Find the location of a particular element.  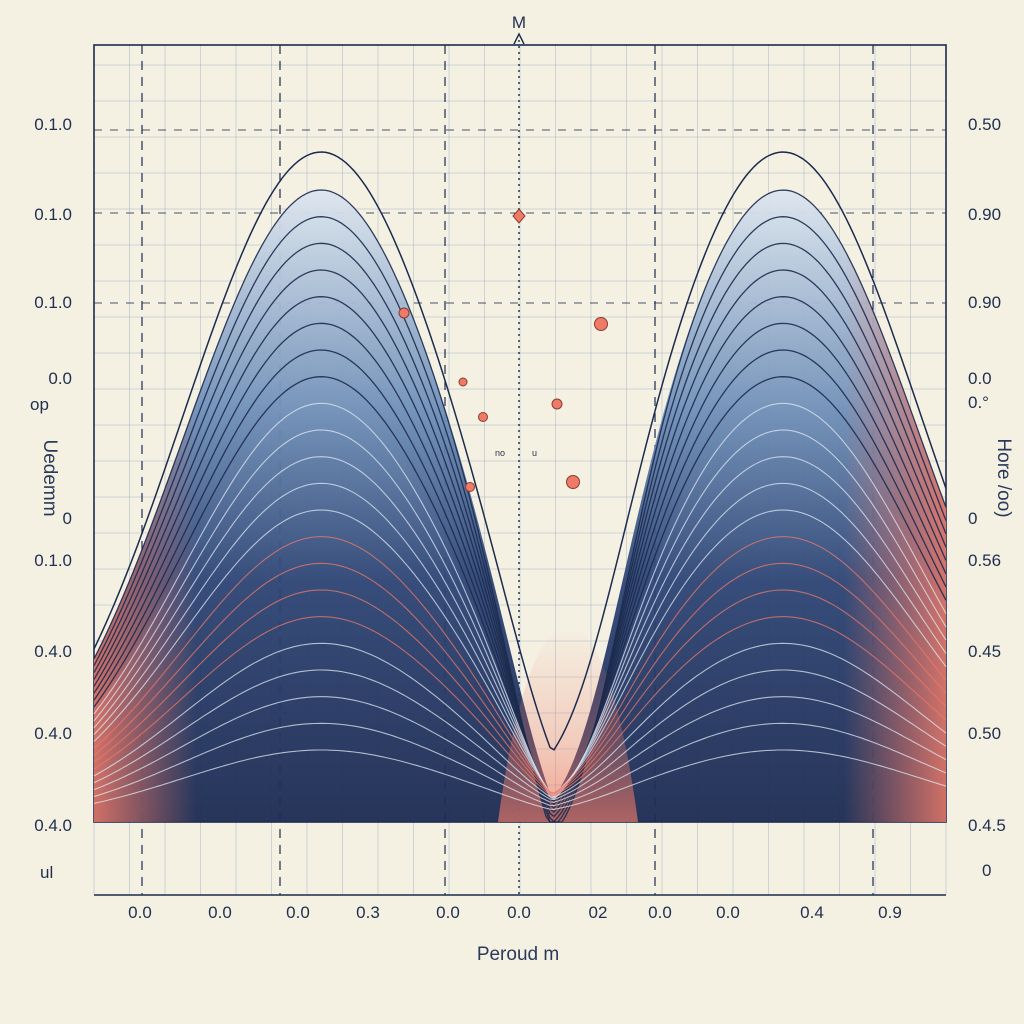

x-tick-label: 02 is located at coordinates (598, 912).